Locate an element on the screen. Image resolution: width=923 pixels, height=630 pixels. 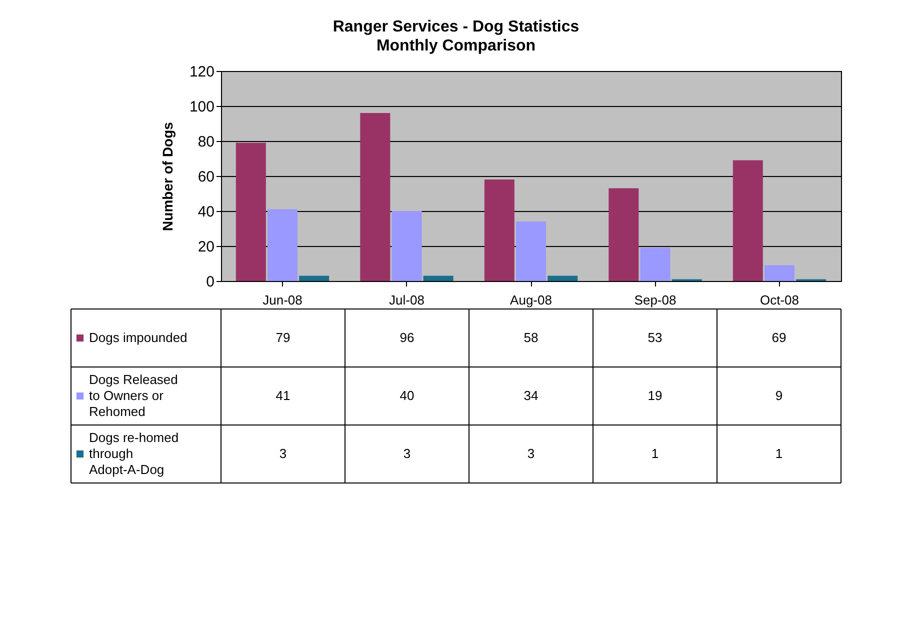
y-tick-label: 20 is located at coordinates (206, 247).